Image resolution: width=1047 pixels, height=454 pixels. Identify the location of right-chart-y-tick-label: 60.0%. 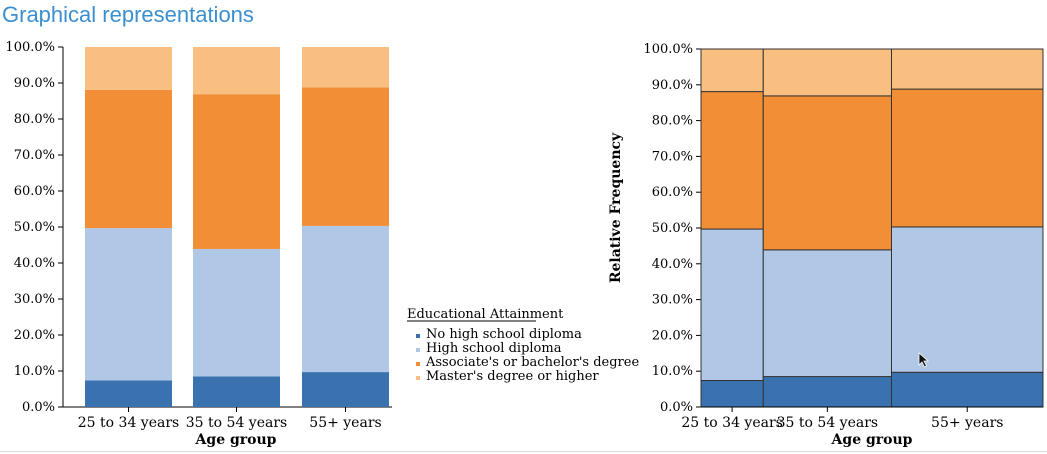
(672, 192).